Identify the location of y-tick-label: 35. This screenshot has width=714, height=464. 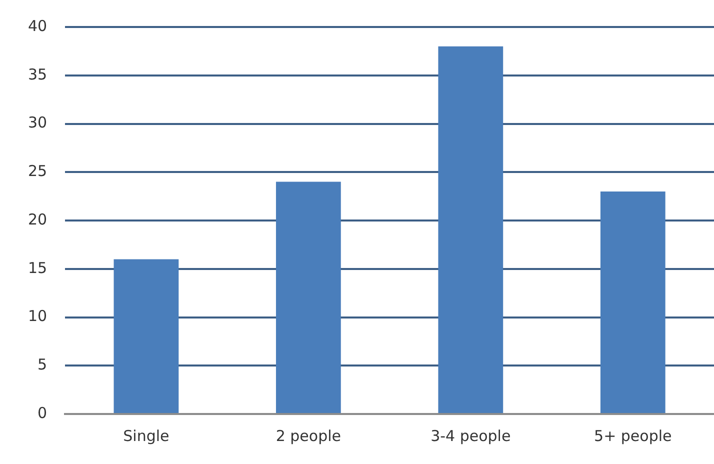
(38, 74).